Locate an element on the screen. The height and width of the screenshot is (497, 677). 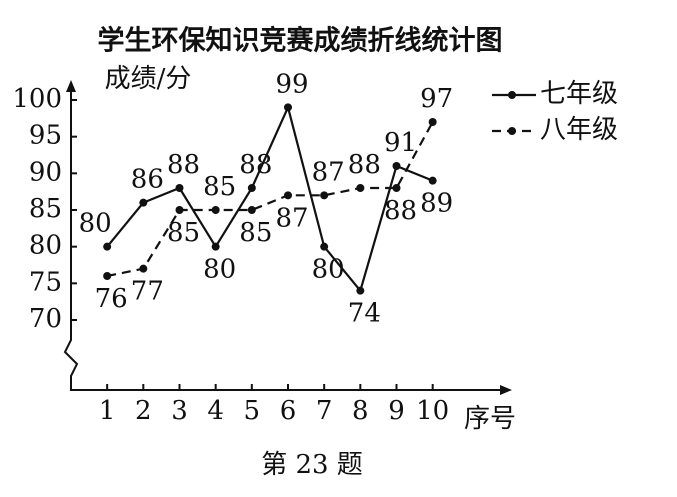
x-tick-label: 10 is located at coordinates (432, 411).